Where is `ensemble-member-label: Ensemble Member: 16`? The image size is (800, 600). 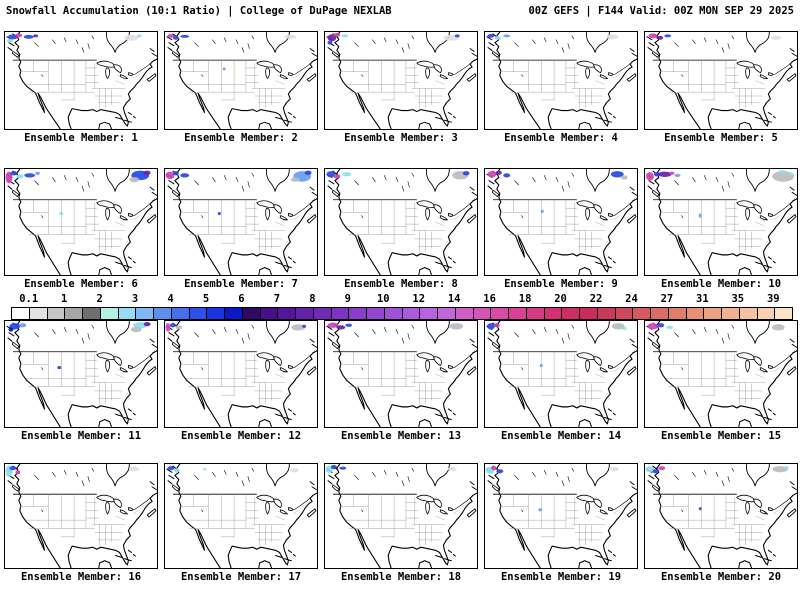
ensemble-member-label: Ensemble Member: 16 is located at coordinates (81, 577).